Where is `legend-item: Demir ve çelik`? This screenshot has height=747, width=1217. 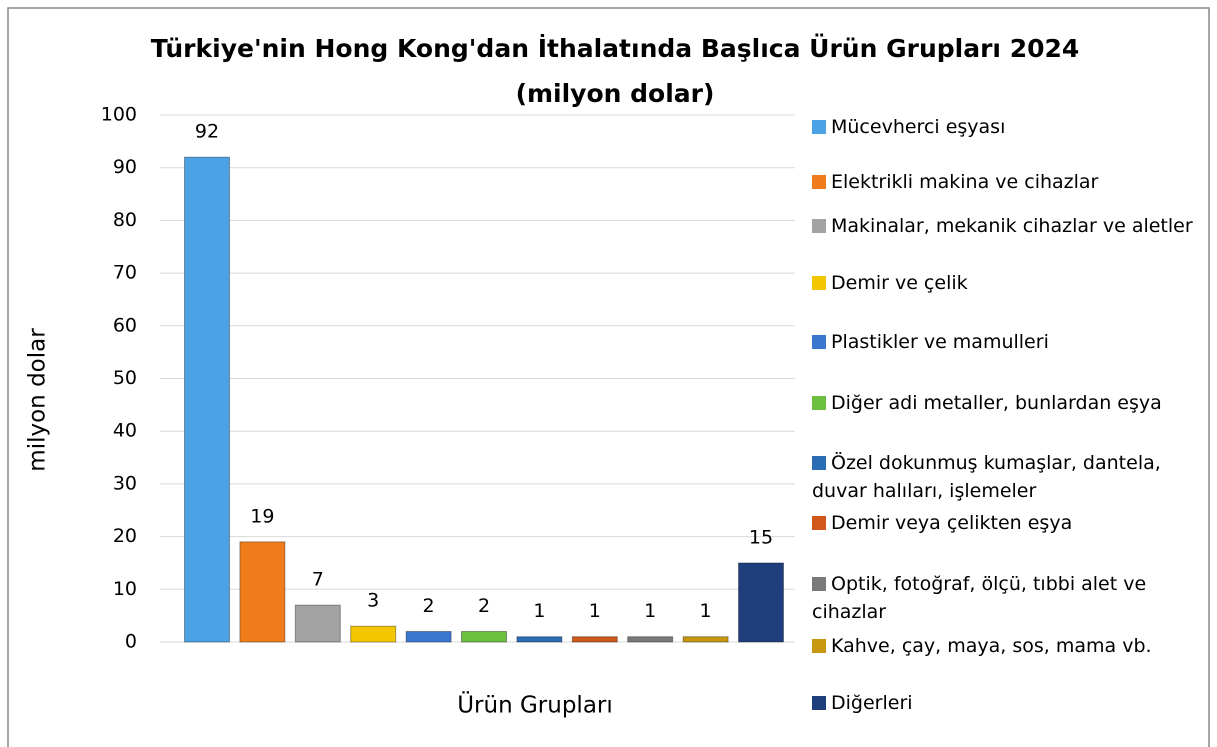
legend-item: Demir ve çelik is located at coordinates (1007, 283).